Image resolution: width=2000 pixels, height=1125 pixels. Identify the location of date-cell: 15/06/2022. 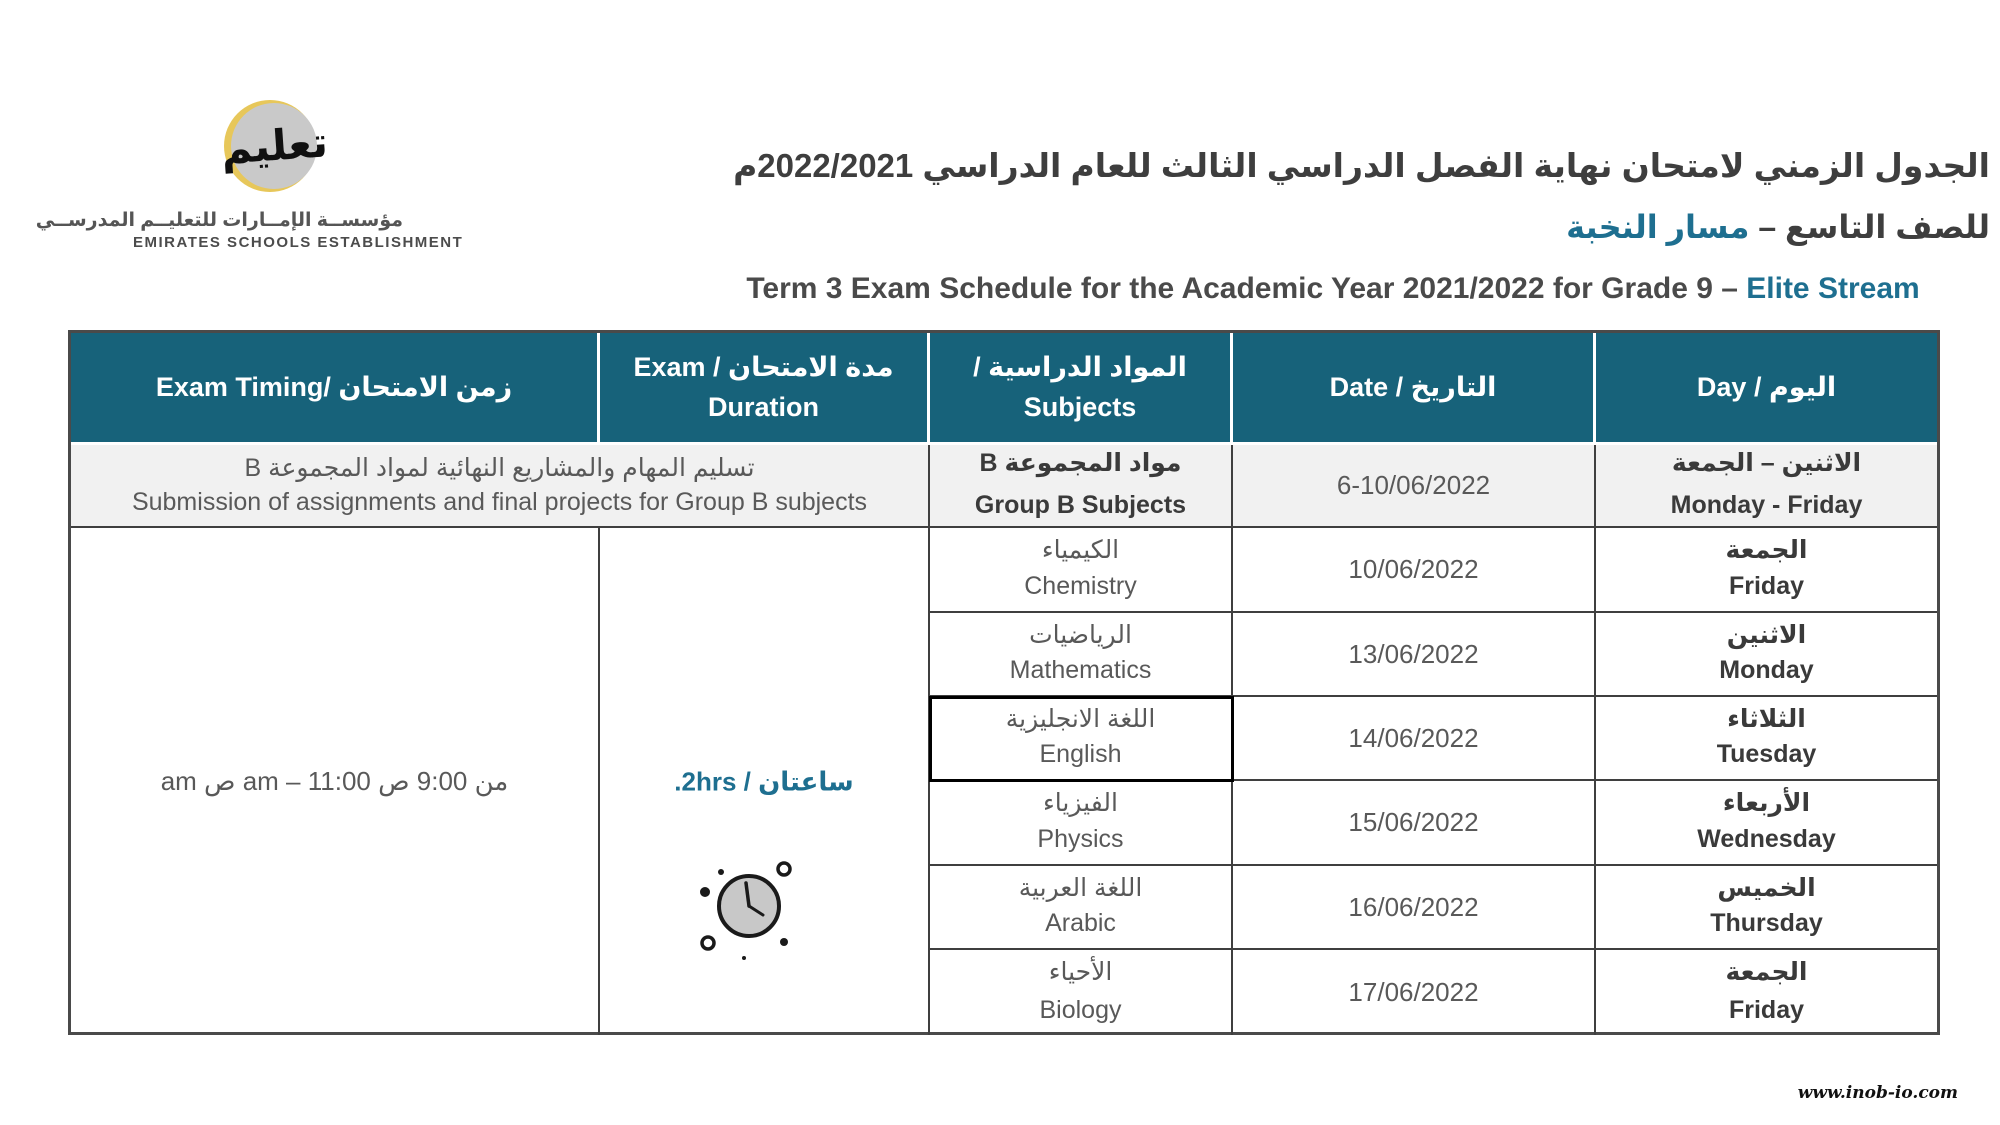
(1414, 823).